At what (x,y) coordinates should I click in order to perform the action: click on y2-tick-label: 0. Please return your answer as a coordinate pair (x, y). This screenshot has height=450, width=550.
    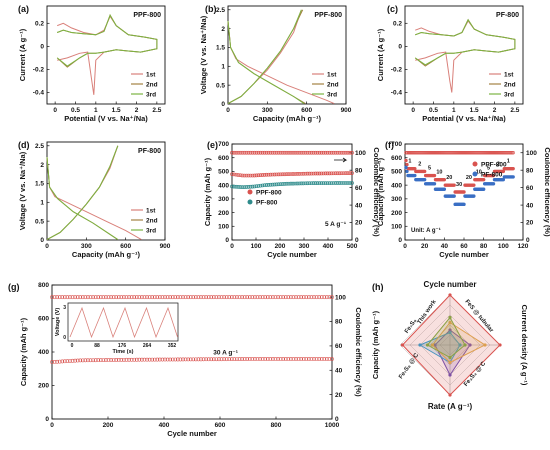
    Looking at the image, I should click on (528, 240).